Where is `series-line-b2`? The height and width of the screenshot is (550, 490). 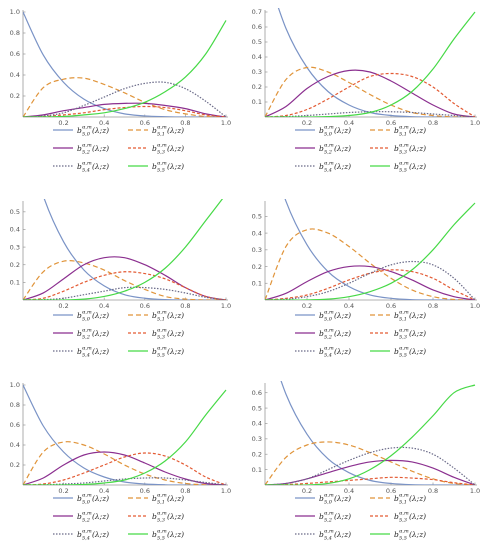
series-line-b2 is located at coordinates (370, 93).